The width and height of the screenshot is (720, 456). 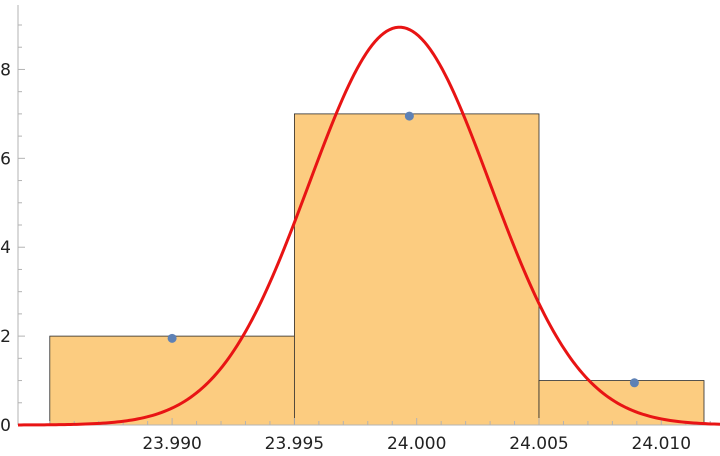 What do you see at coordinates (5, 337) in the screenshot?
I see `y-tick-label: 2` at bounding box center [5, 337].